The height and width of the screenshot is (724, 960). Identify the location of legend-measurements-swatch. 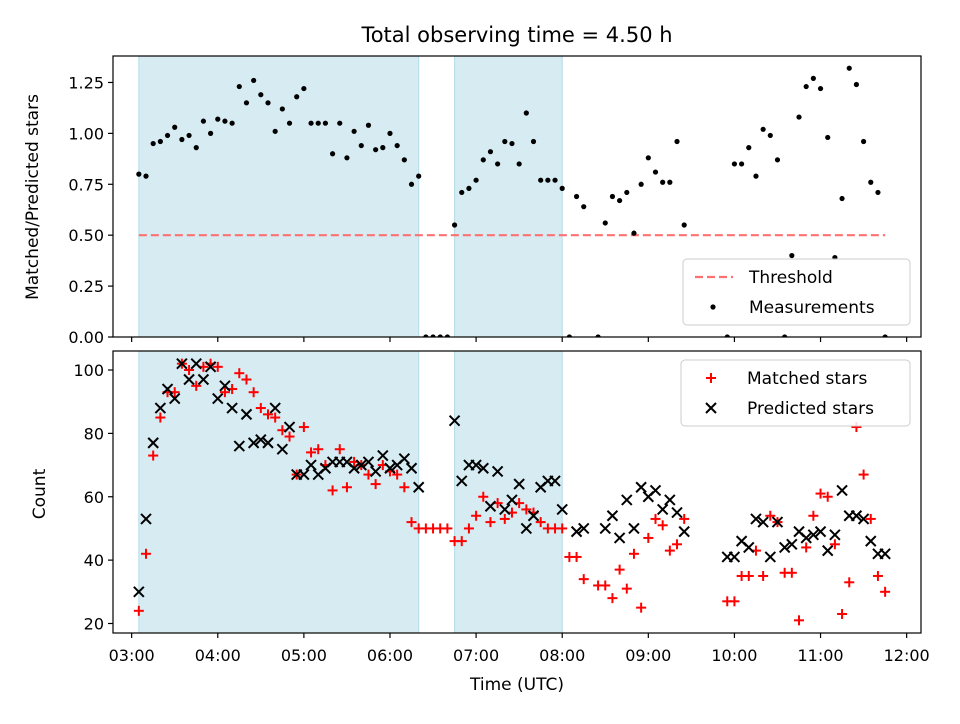
(713, 307).